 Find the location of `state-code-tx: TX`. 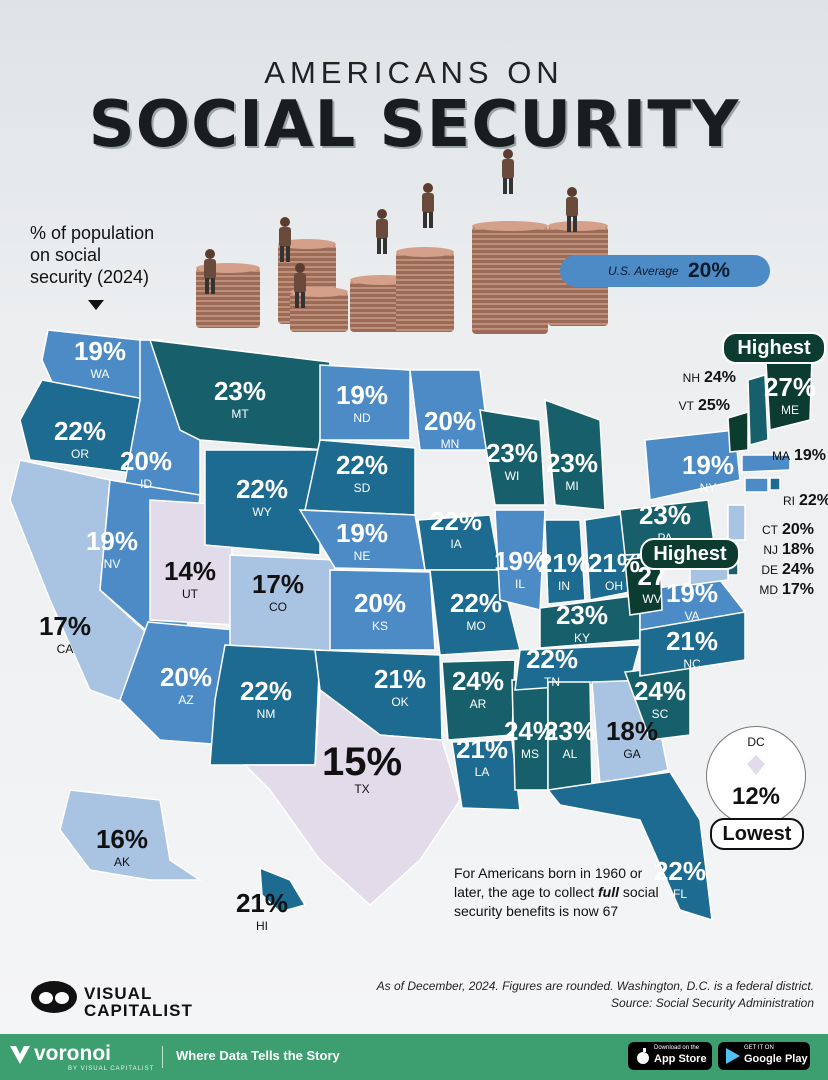

state-code-tx: TX is located at coordinates (361, 789).